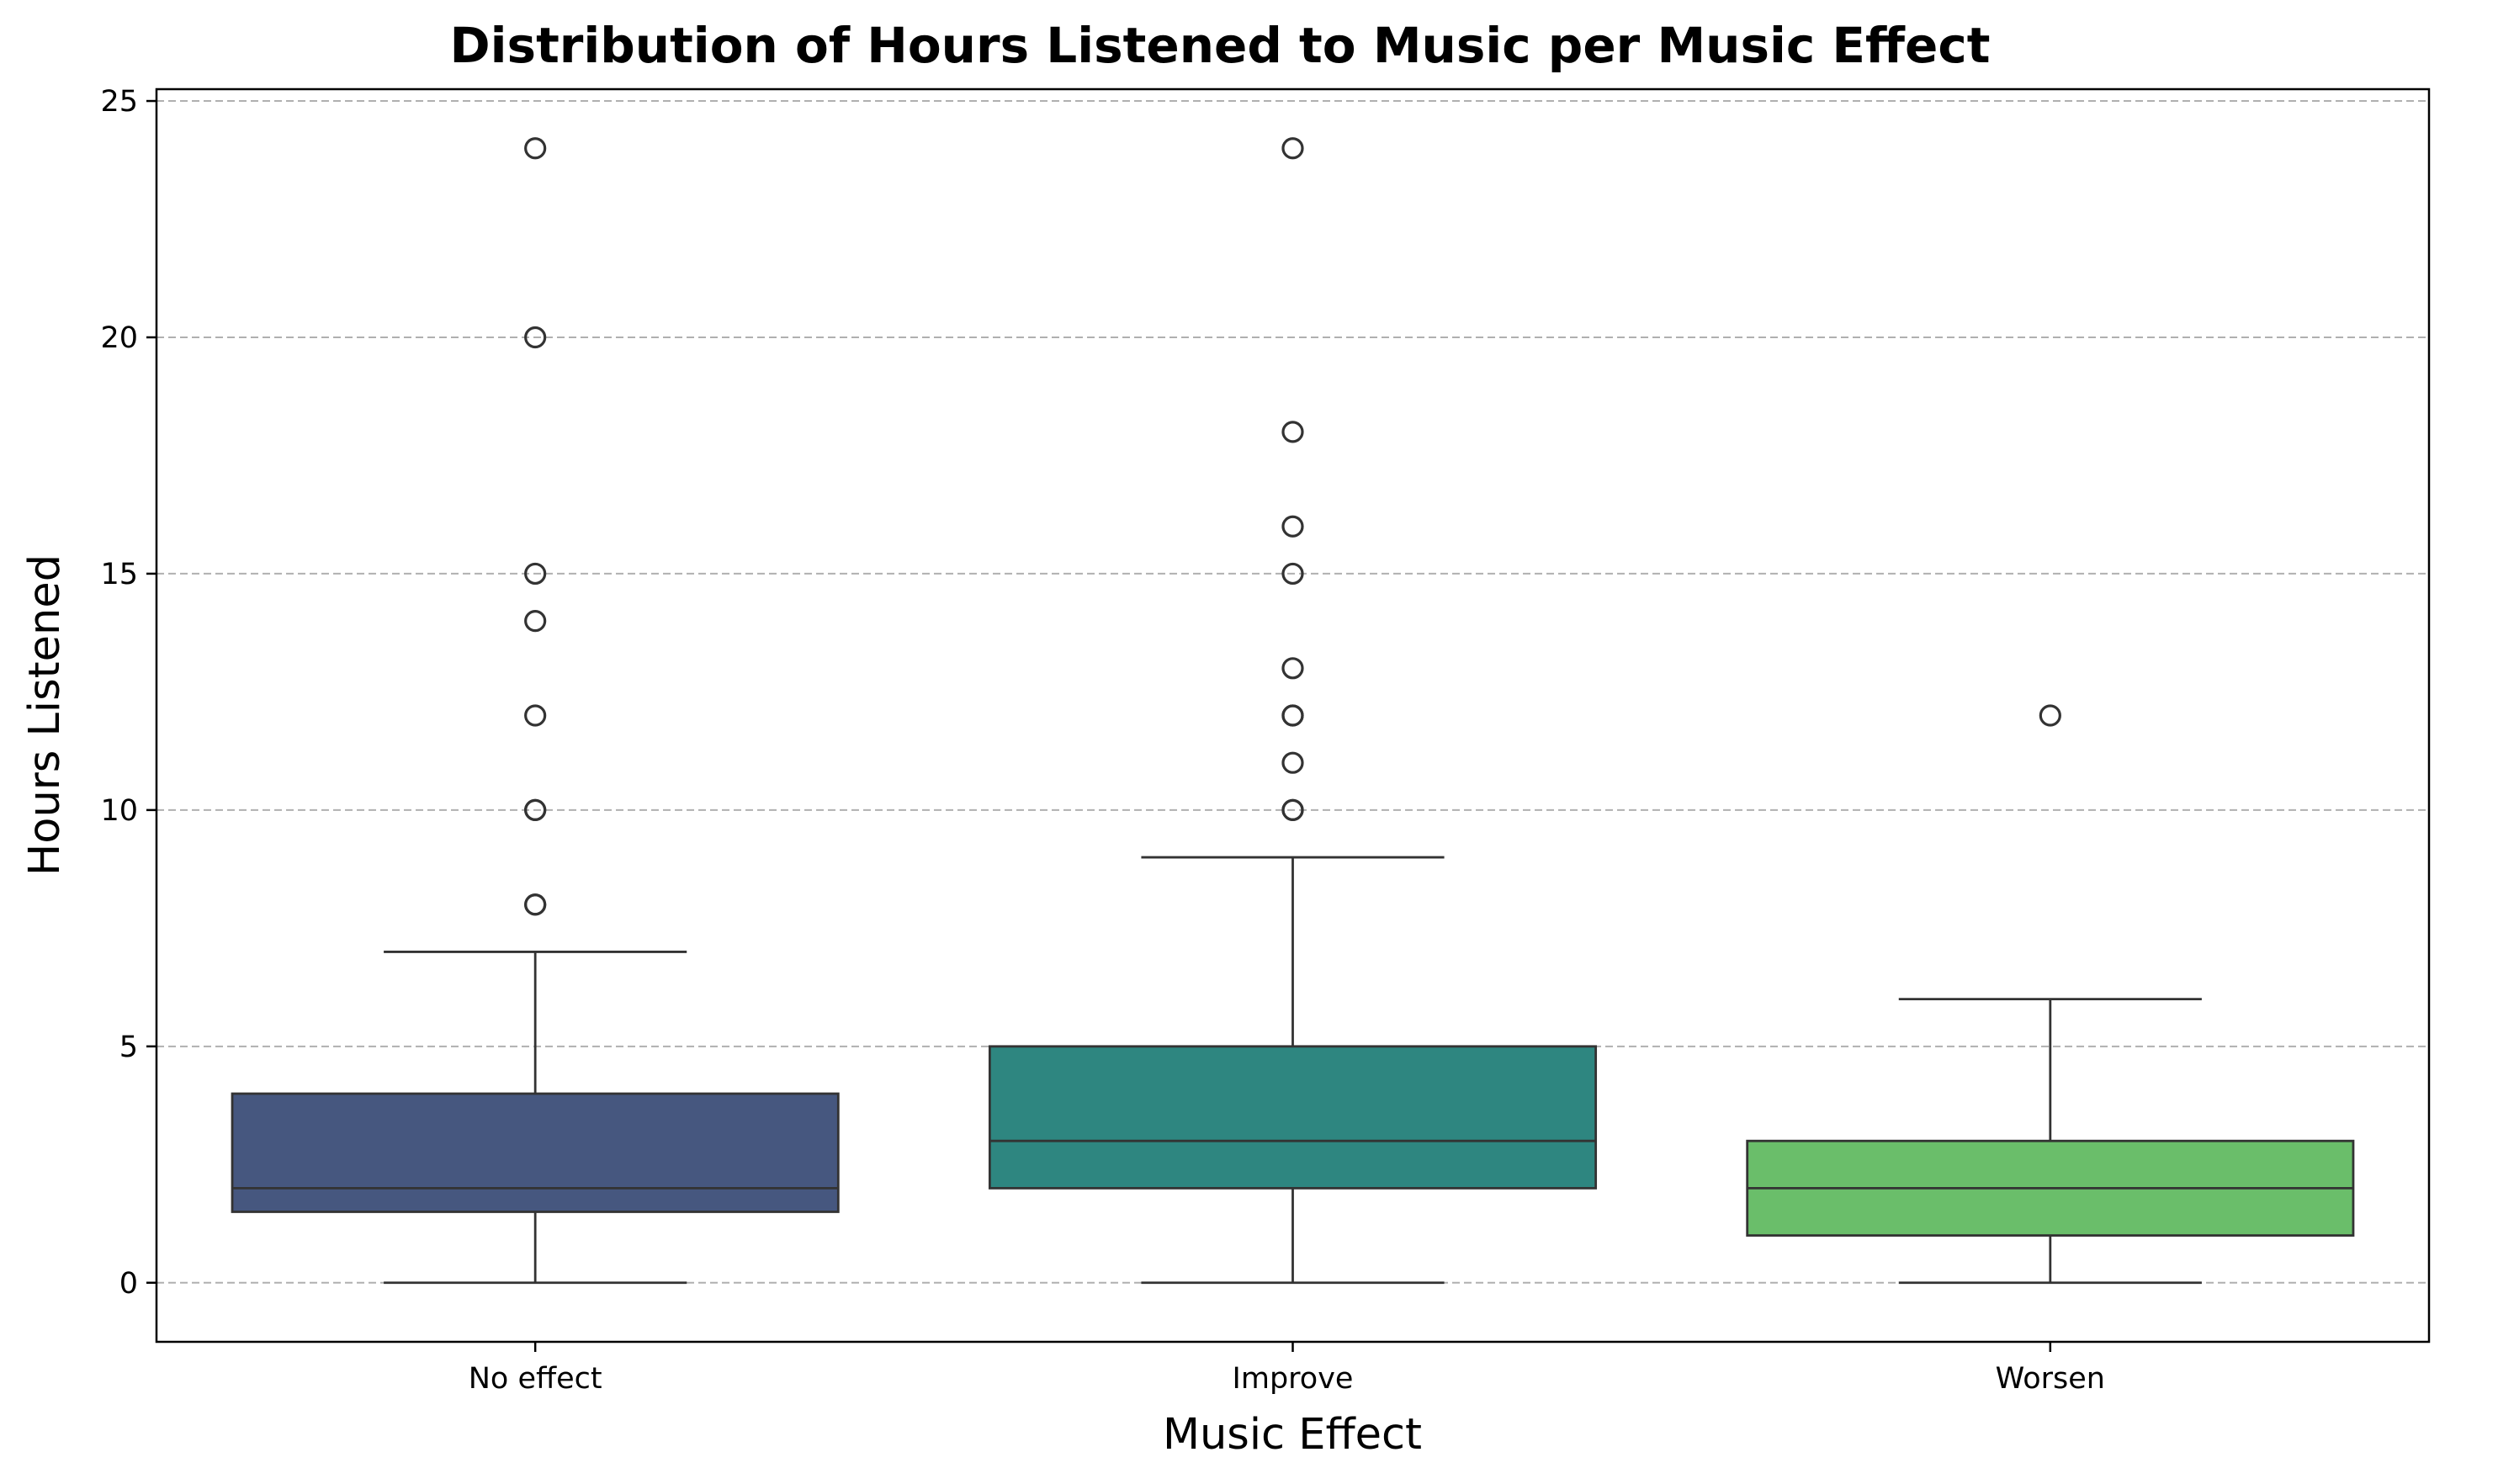 The height and width of the screenshot is (1484, 2498). I want to click on y-tick-label: 0, so click(128, 1284).